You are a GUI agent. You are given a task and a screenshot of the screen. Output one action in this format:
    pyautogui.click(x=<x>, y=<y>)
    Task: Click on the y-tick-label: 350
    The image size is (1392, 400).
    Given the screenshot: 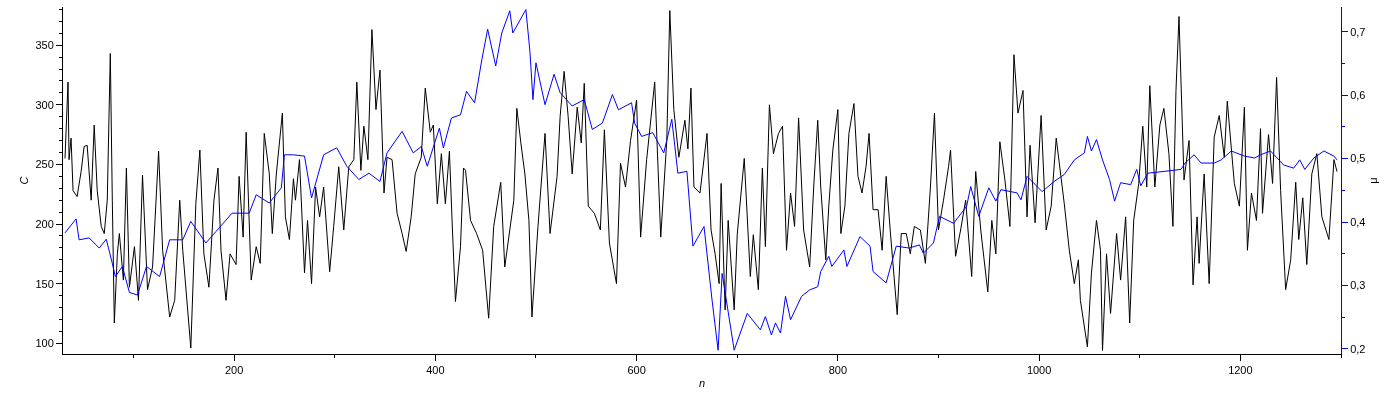 What is the action you would take?
    pyautogui.click(x=44, y=45)
    